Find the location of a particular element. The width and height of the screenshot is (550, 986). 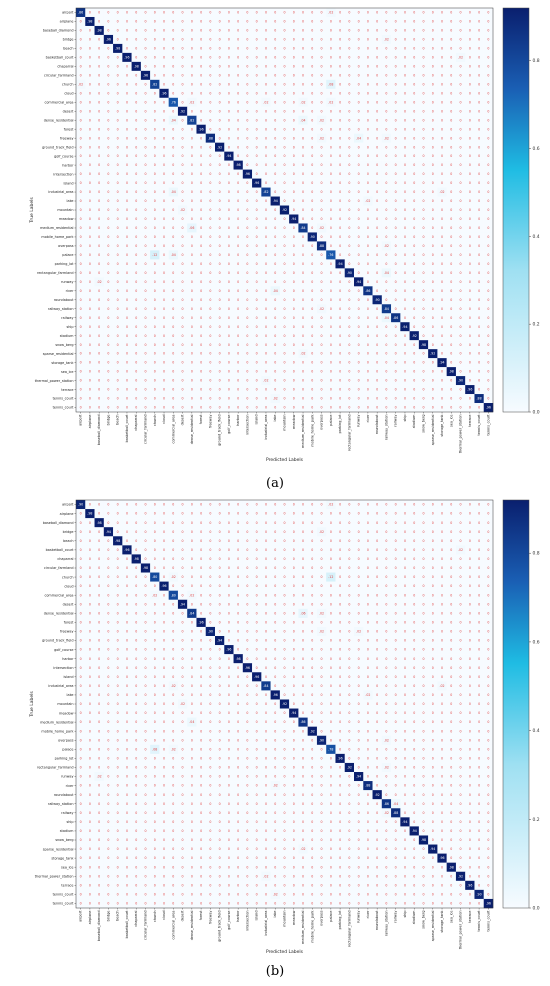

x-tick-label: overpass is located at coordinates (322, 422).